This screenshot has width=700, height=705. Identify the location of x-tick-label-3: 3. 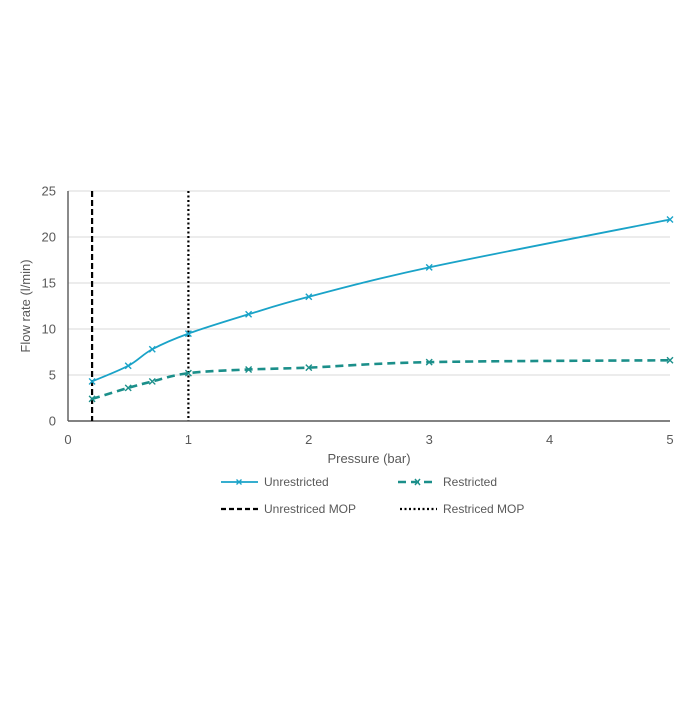
(429, 439).